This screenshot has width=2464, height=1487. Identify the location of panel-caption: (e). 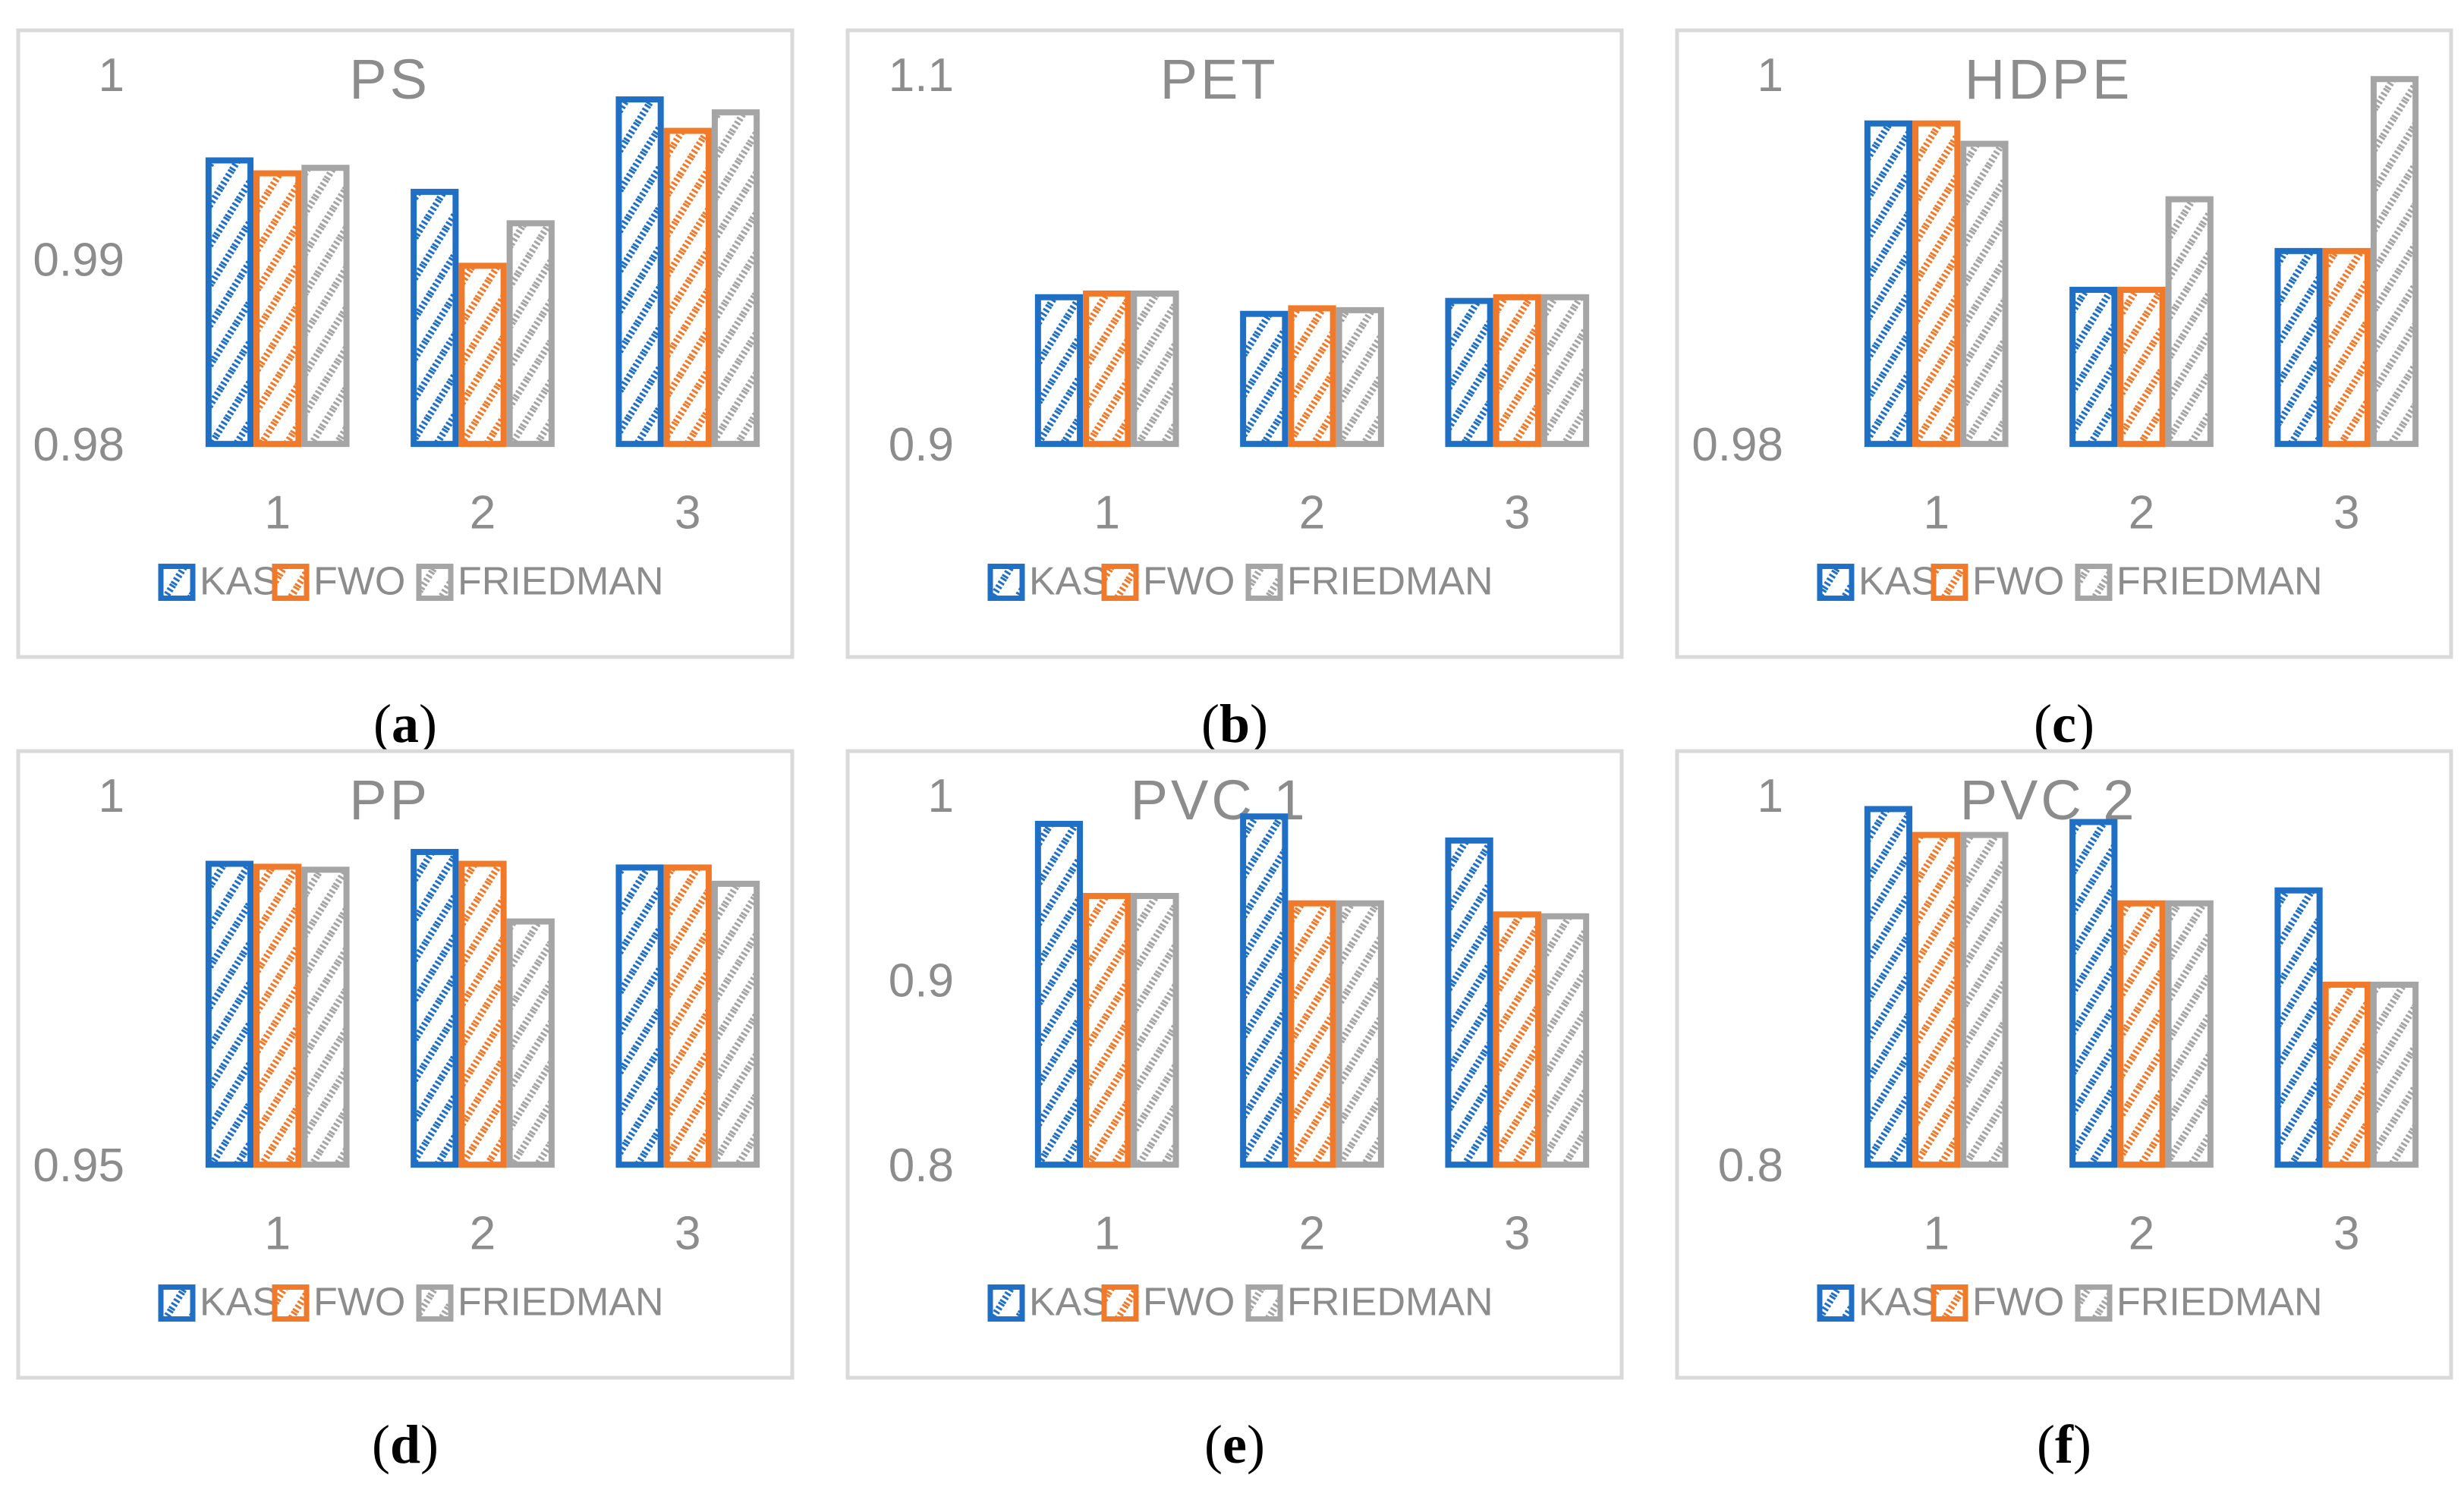
(1234, 1444).